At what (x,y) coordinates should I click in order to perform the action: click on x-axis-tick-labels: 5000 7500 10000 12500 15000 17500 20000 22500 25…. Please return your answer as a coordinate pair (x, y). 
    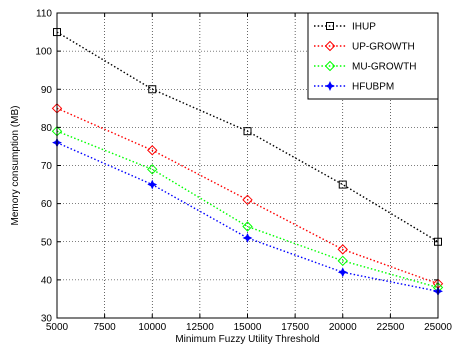
    Looking at the image, I should click on (249, 327).